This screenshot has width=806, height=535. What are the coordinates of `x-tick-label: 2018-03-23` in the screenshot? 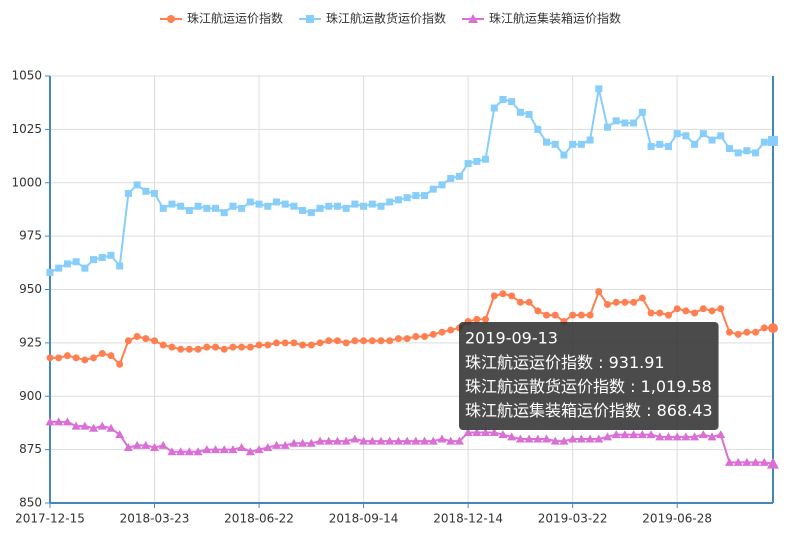 It's located at (155, 519).